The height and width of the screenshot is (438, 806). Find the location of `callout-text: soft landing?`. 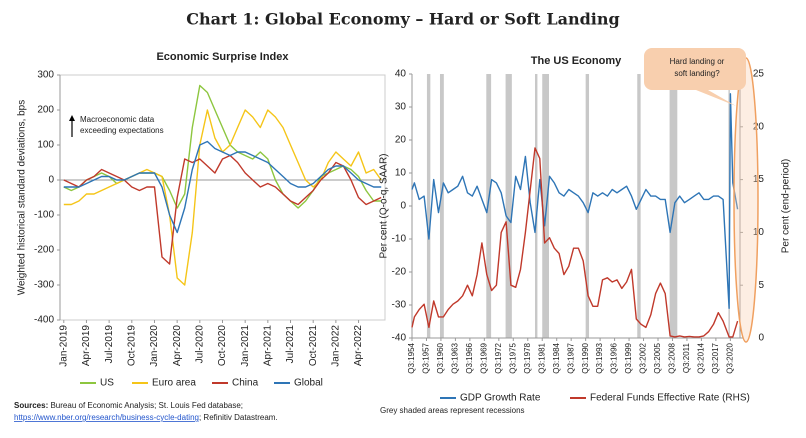

callout-text: soft landing? is located at coordinates (697, 73).